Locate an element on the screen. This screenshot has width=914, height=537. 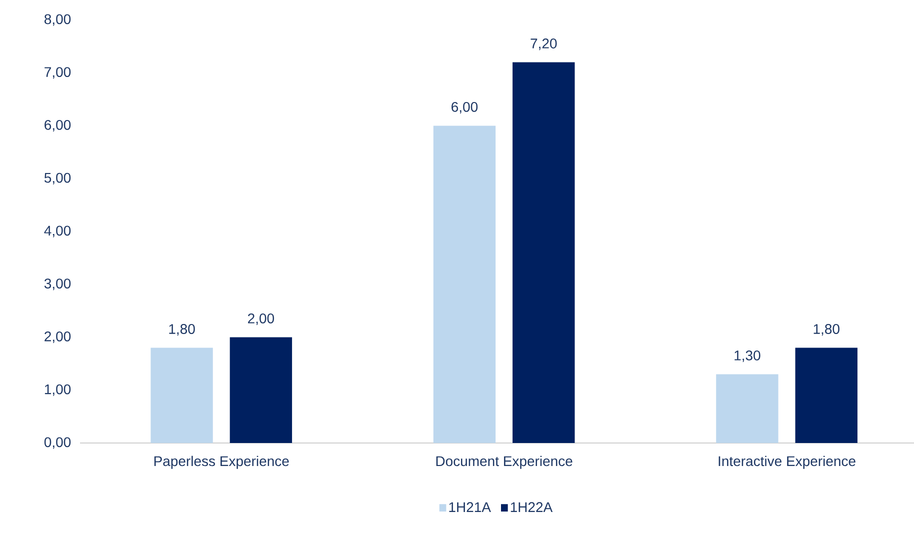
data-label: 6,00 is located at coordinates (465, 108).